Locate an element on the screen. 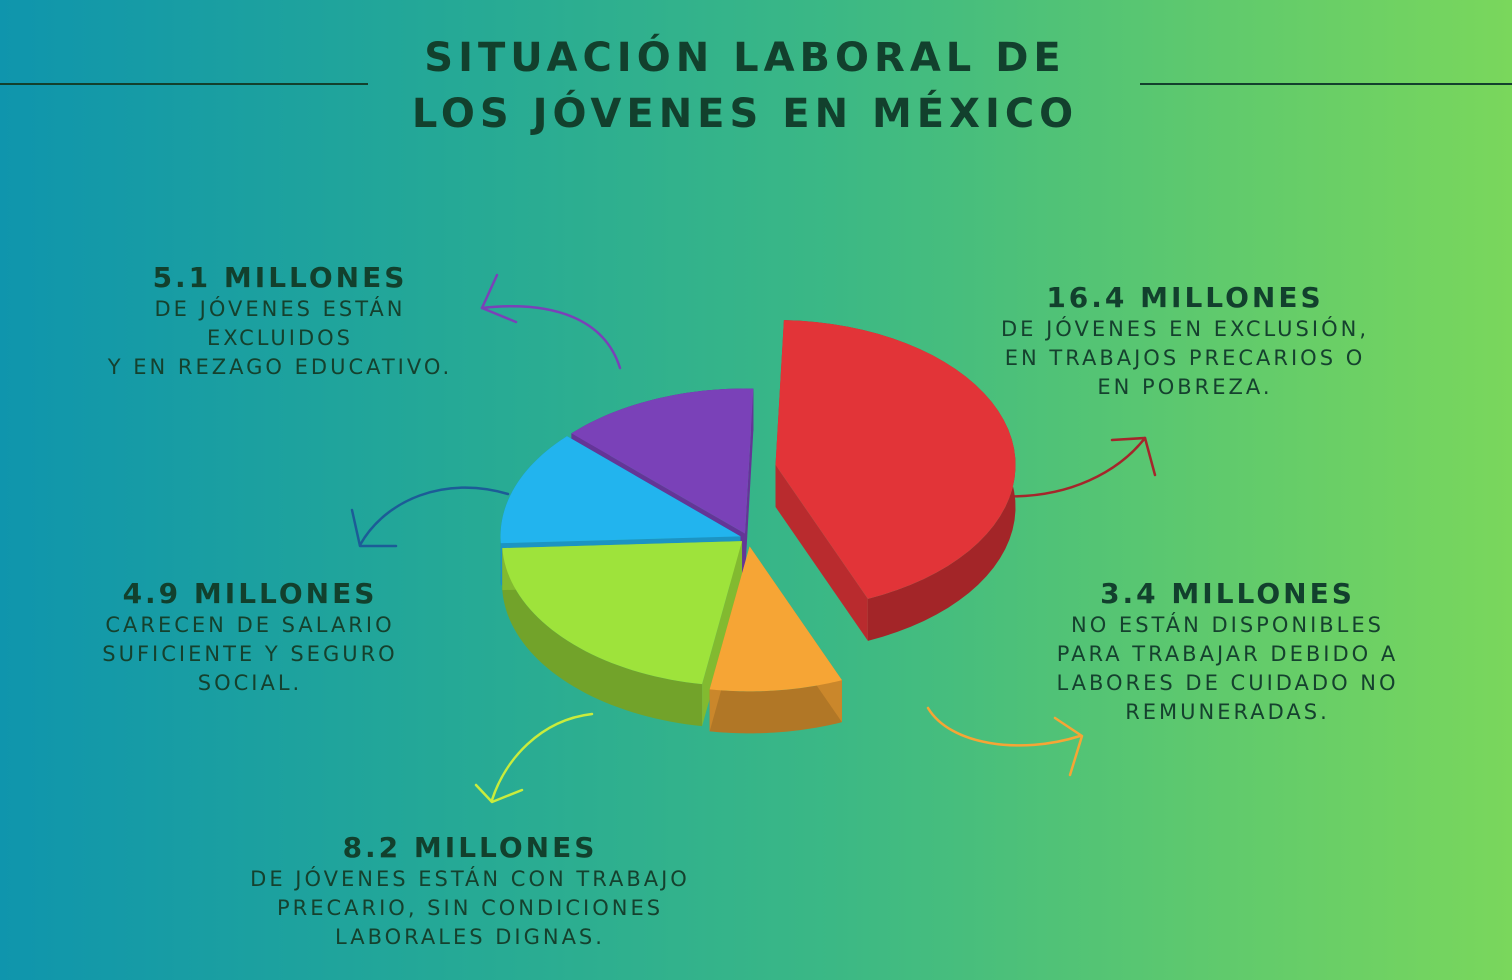 This screenshot has width=1512, height=980. title-rule-right is located at coordinates (1326, 84).